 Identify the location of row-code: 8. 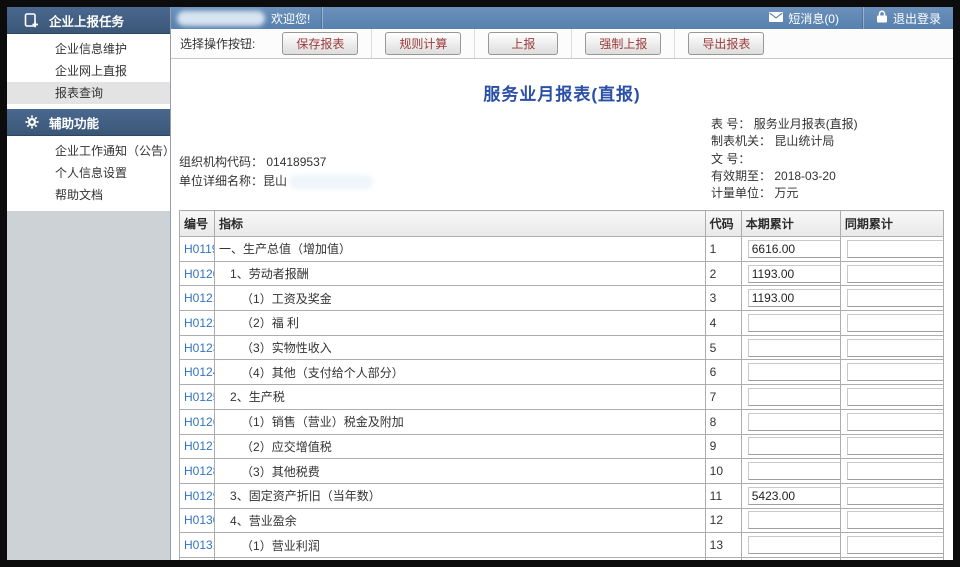
(723, 421).